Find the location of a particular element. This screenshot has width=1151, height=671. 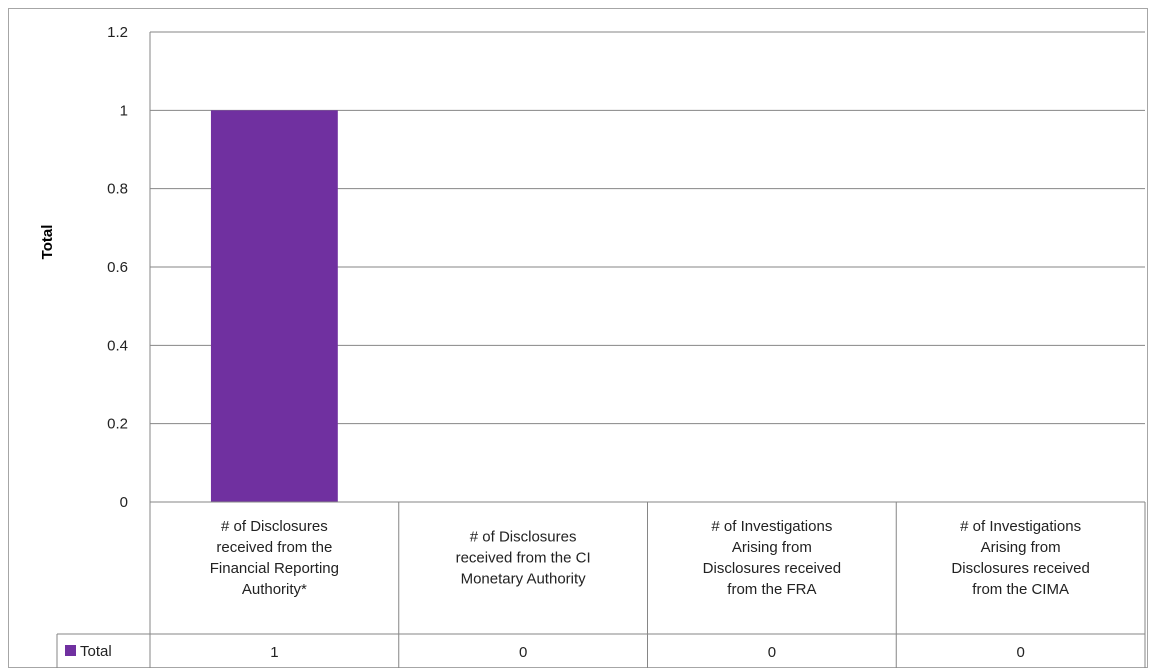

category-label: received from the CI is located at coordinates (523, 558).